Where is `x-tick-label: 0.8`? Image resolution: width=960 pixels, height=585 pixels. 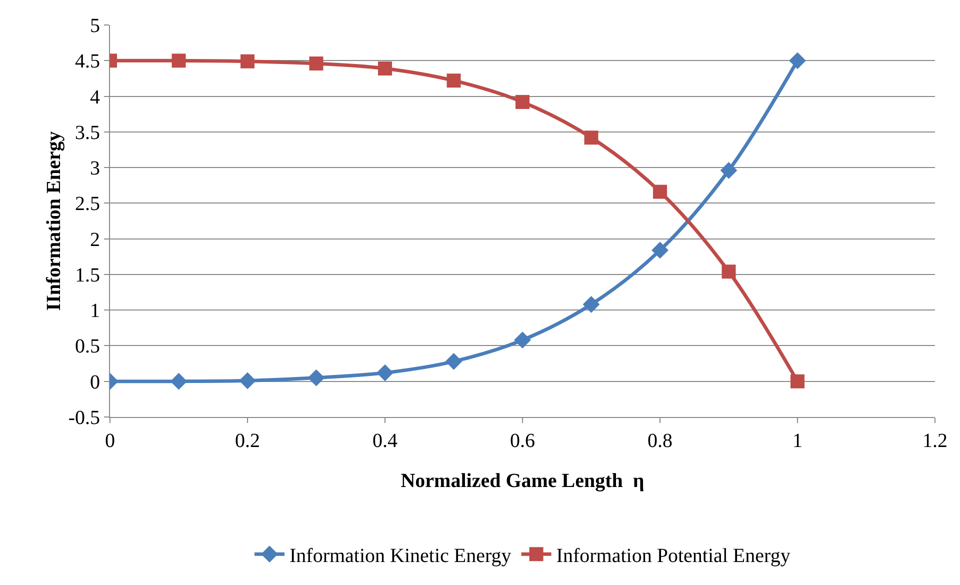
x-tick-label: 0.8 is located at coordinates (660, 441).